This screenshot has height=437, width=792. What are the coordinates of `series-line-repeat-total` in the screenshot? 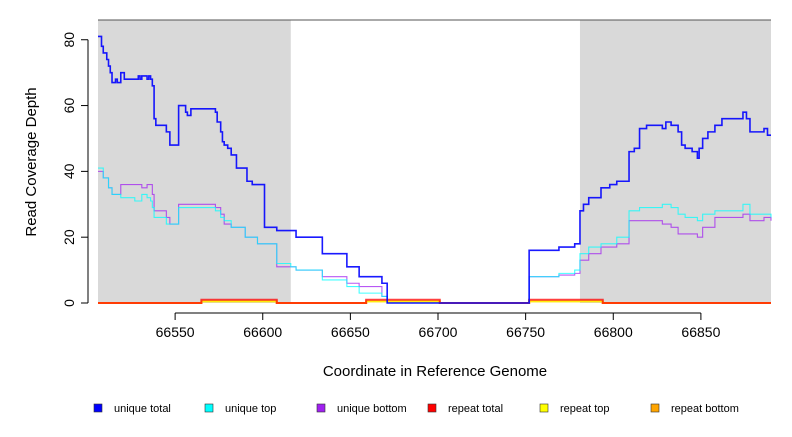 It's located at (434, 301).